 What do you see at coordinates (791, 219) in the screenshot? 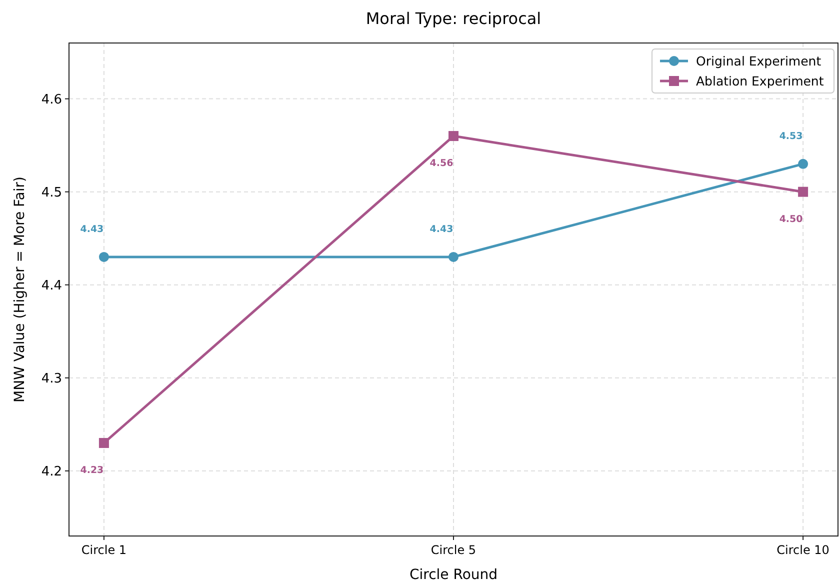
I see `data-label: 4.50` at bounding box center [791, 219].